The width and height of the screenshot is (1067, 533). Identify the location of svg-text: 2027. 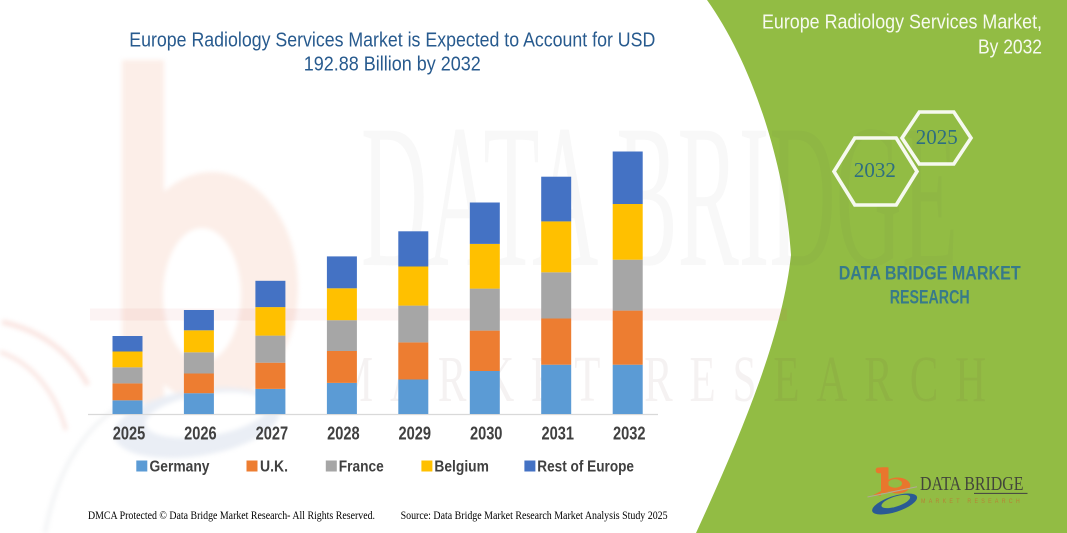
(272, 433).